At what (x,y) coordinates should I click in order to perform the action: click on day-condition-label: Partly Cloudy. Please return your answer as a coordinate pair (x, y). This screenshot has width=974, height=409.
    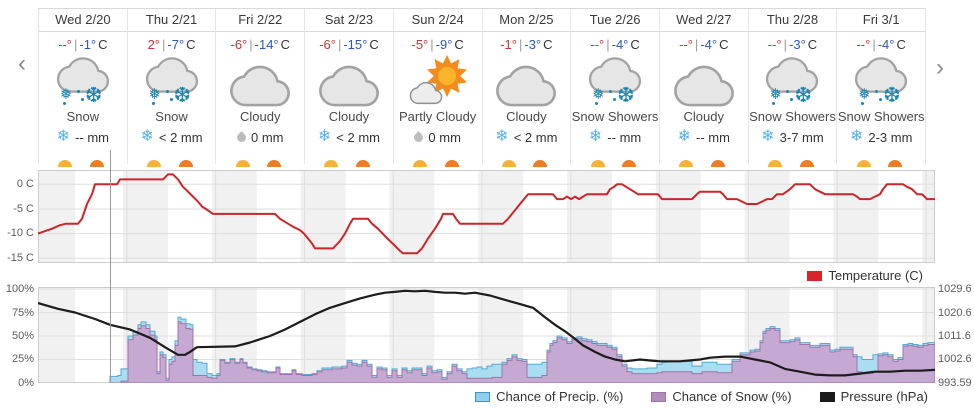
    Looking at the image, I should click on (438, 116).